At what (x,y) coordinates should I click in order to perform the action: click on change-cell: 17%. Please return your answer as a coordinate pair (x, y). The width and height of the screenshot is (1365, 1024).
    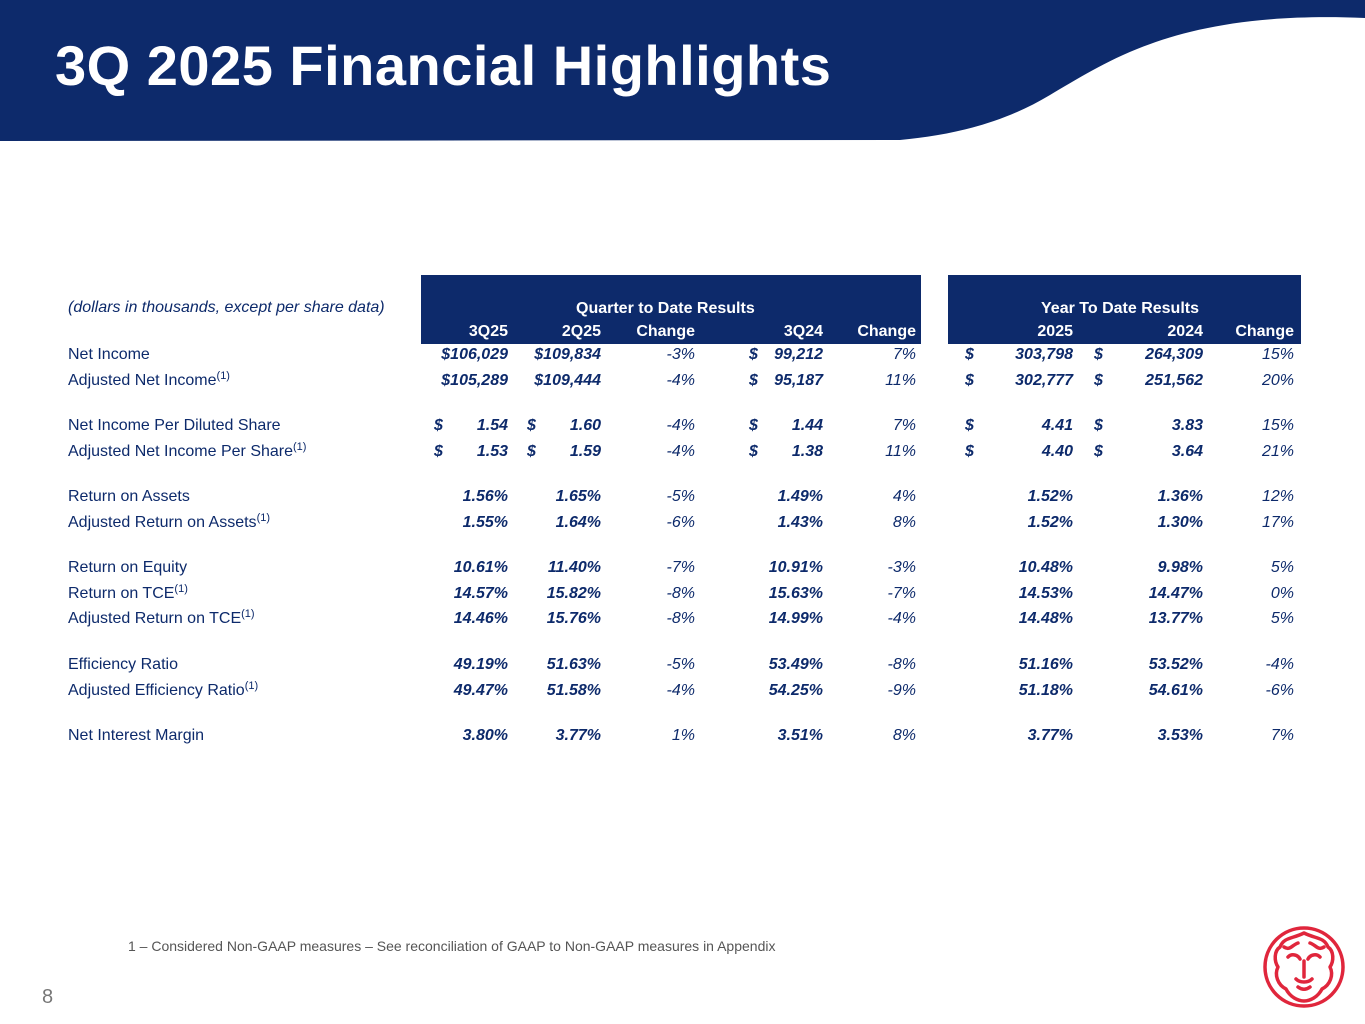
    Looking at the image, I should click on (1277, 522).